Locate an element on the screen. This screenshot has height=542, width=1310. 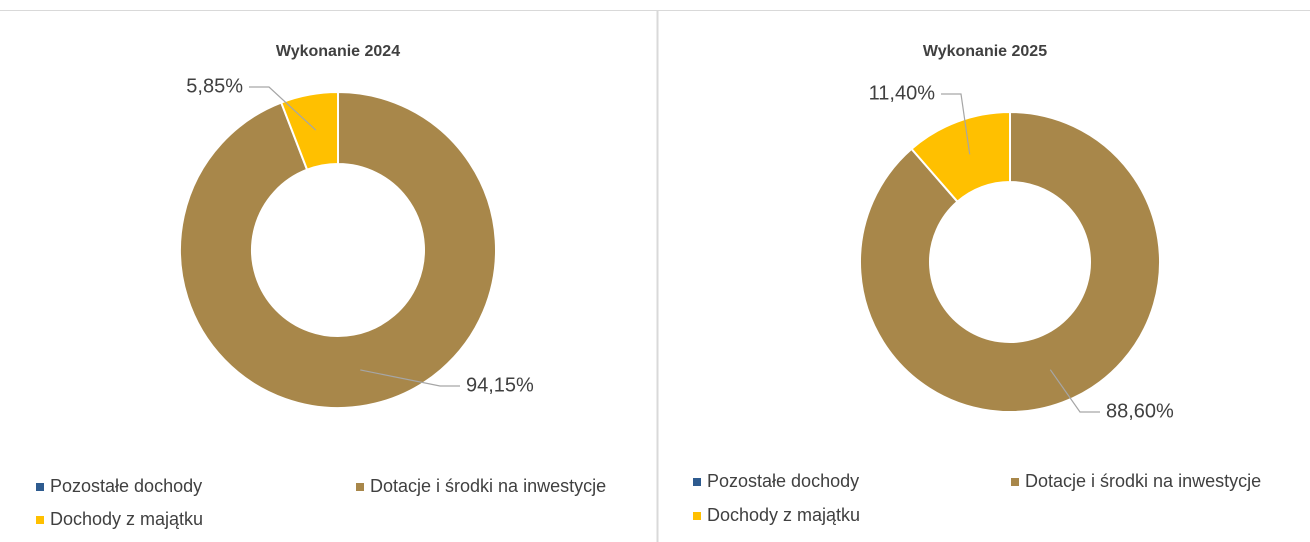
chart-title: Wykonanie 2025 is located at coordinates (985, 51).